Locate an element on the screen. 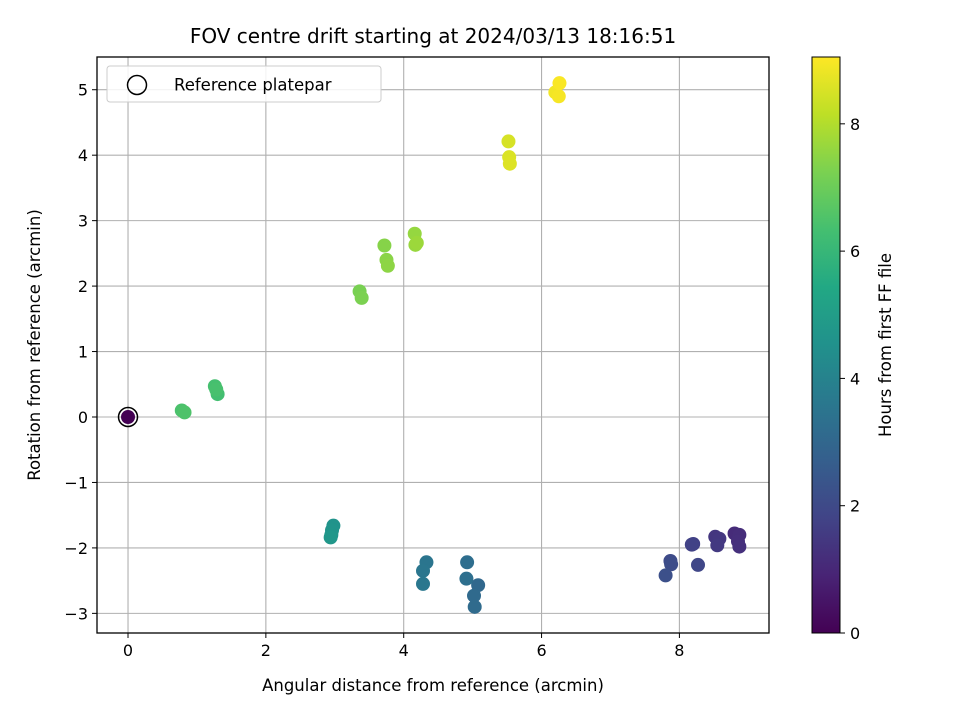  colorbar-ticks: 0 2 4 6 8 is located at coordinates (850, 379).